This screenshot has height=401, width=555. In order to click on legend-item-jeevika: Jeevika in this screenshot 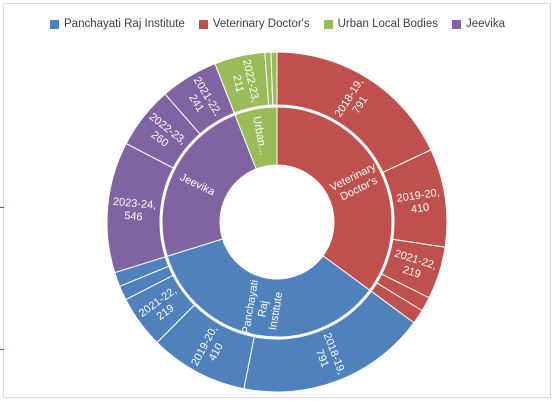, I will do `click(478, 24)`.